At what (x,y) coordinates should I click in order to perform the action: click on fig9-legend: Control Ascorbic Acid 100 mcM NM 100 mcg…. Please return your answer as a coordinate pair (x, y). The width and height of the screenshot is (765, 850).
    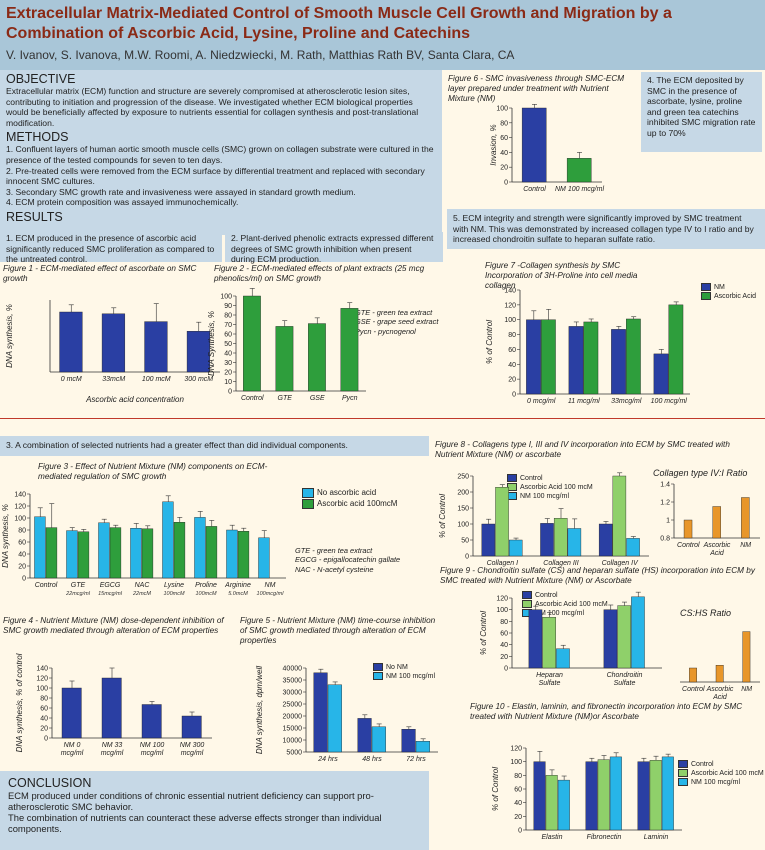
    Looking at the image, I should click on (565, 604).